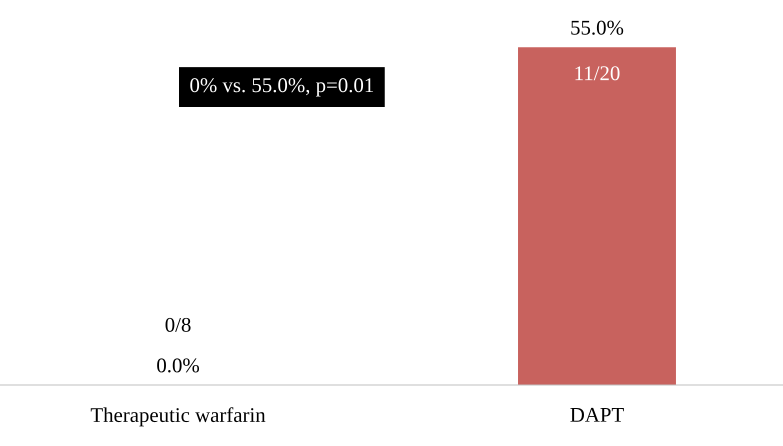 This screenshot has width=783, height=446. I want to click on x-tick-label: Therapeutic warfarin, so click(178, 416).